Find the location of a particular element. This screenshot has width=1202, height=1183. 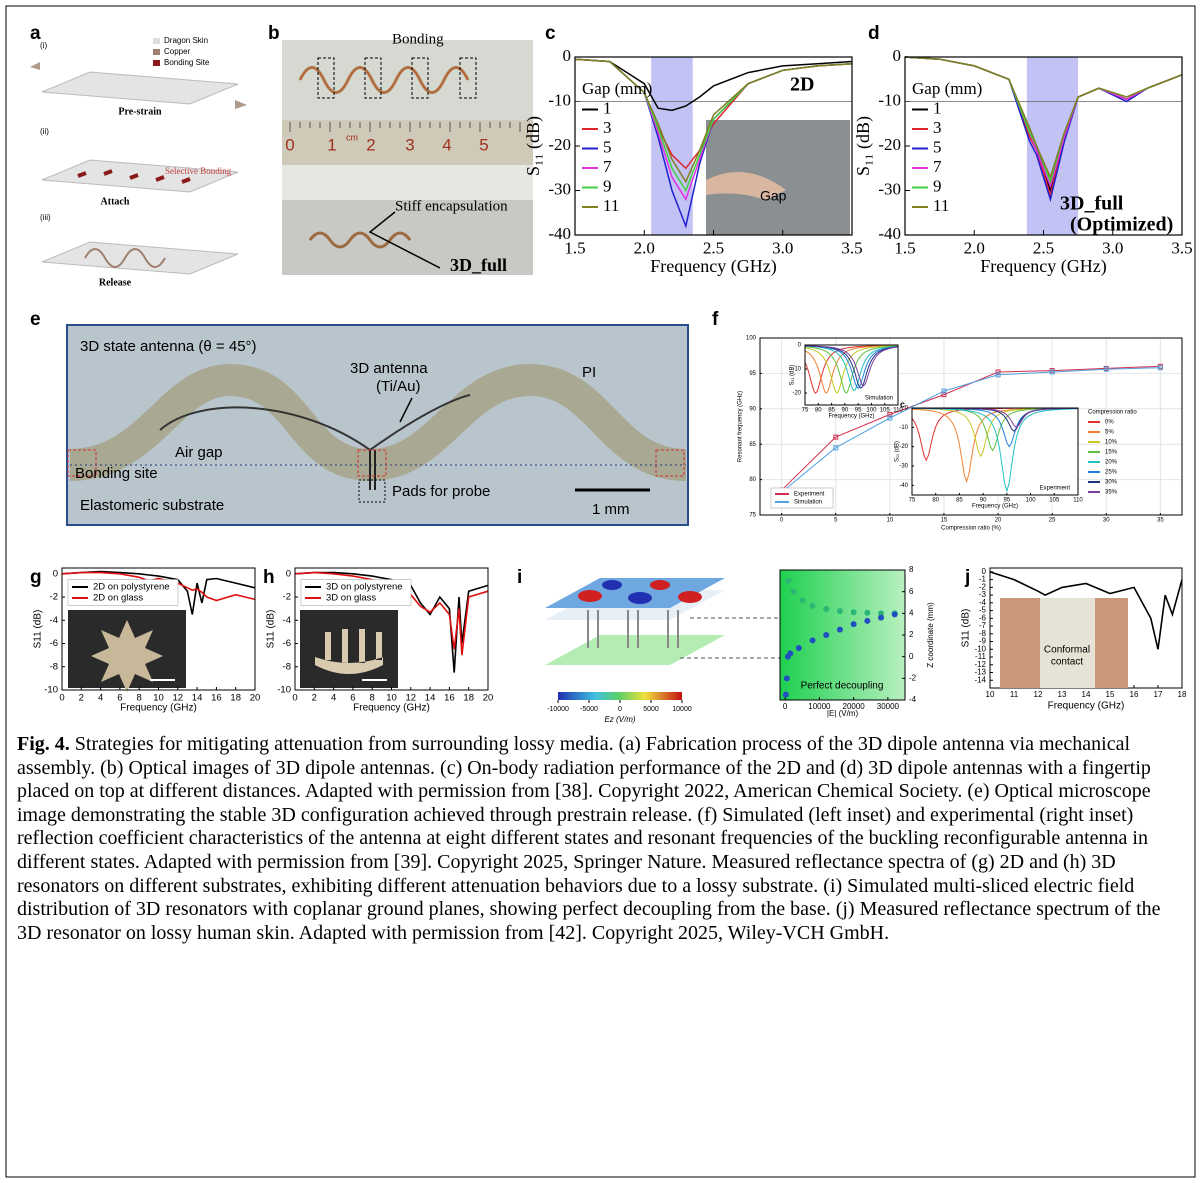

photo is located at coordinates (407, 182).